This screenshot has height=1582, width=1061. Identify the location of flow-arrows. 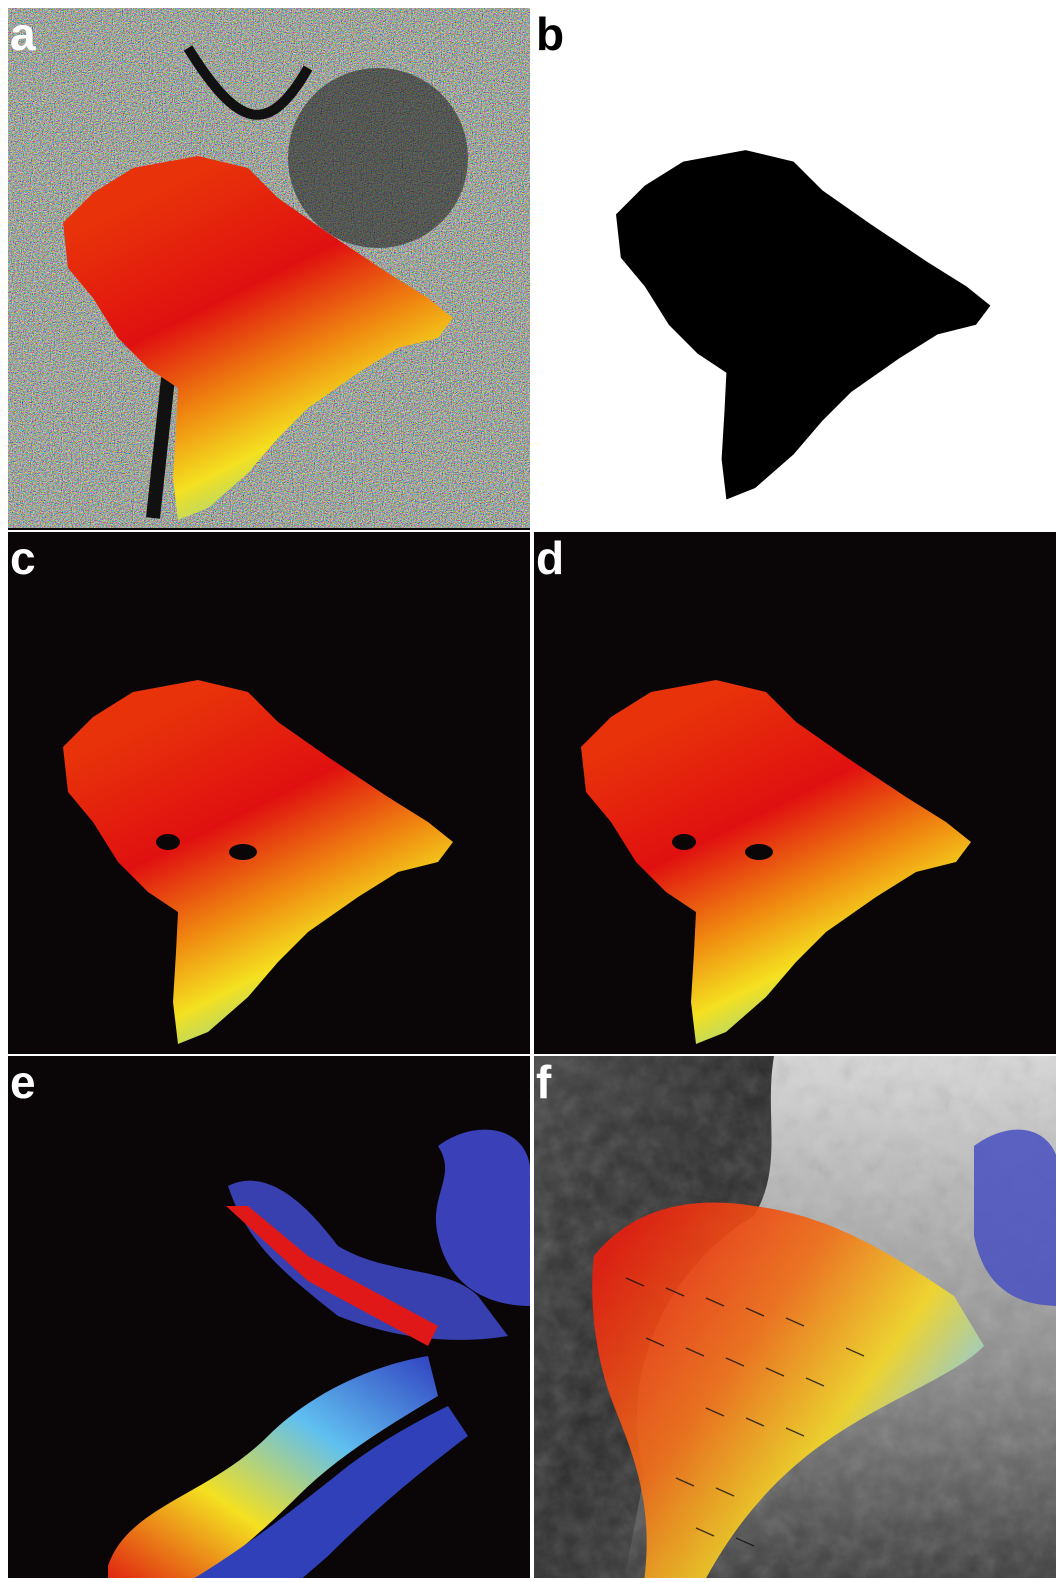
(745, 1412).